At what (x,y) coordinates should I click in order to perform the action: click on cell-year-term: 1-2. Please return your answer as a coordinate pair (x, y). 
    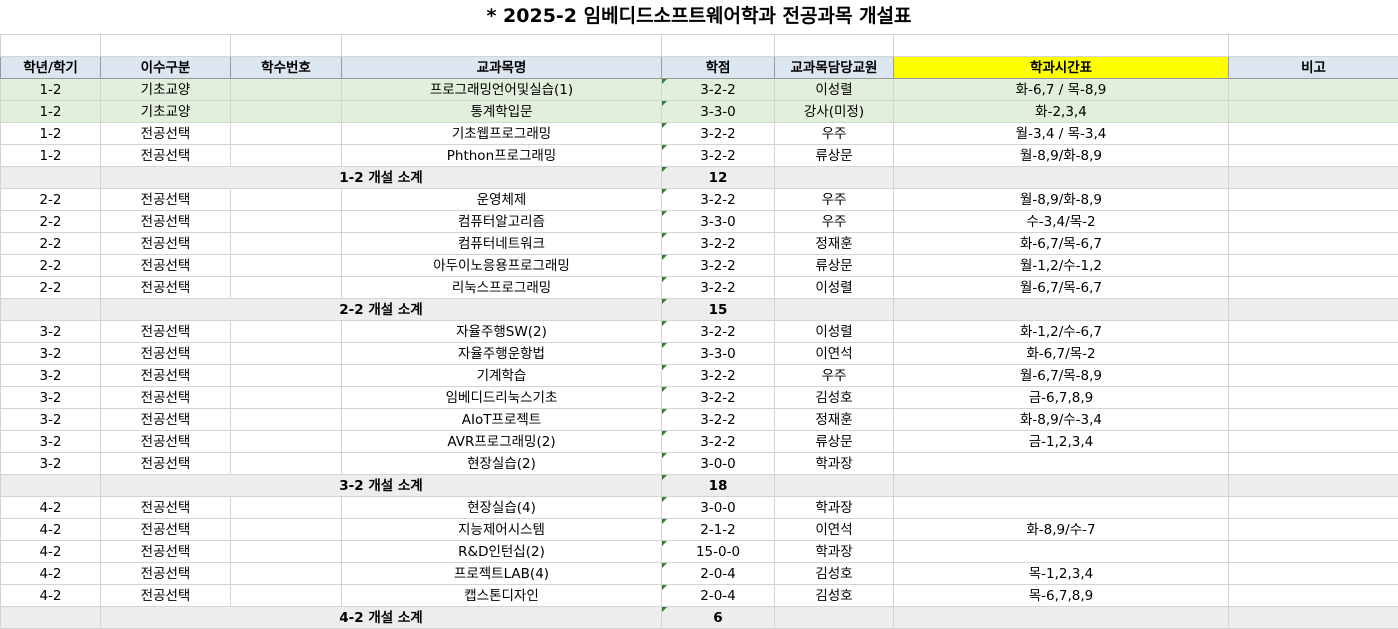
    Looking at the image, I should click on (51, 90).